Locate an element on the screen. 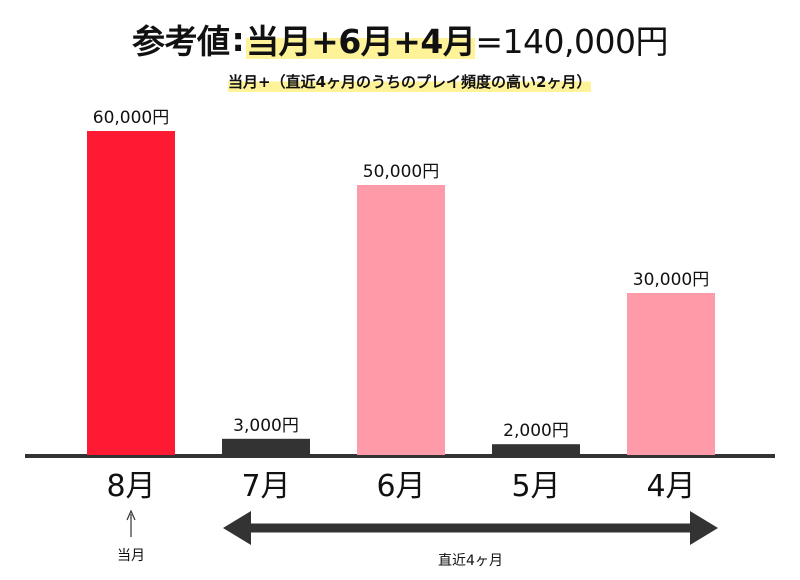 The width and height of the screenshot is (800, 580). x-tick-label-4: 5月 is located at coordinates (535, 486).